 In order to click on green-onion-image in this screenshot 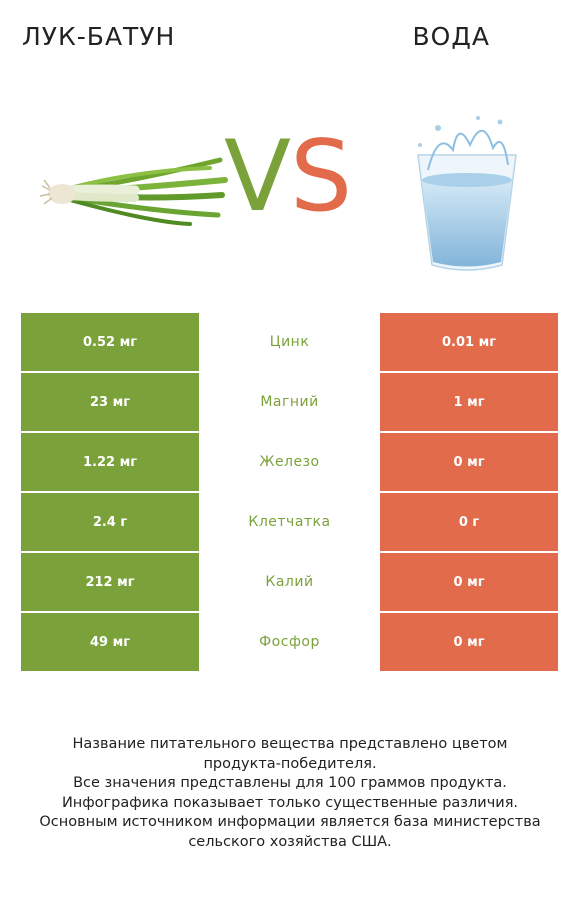, I will do `click(134, 191)`.